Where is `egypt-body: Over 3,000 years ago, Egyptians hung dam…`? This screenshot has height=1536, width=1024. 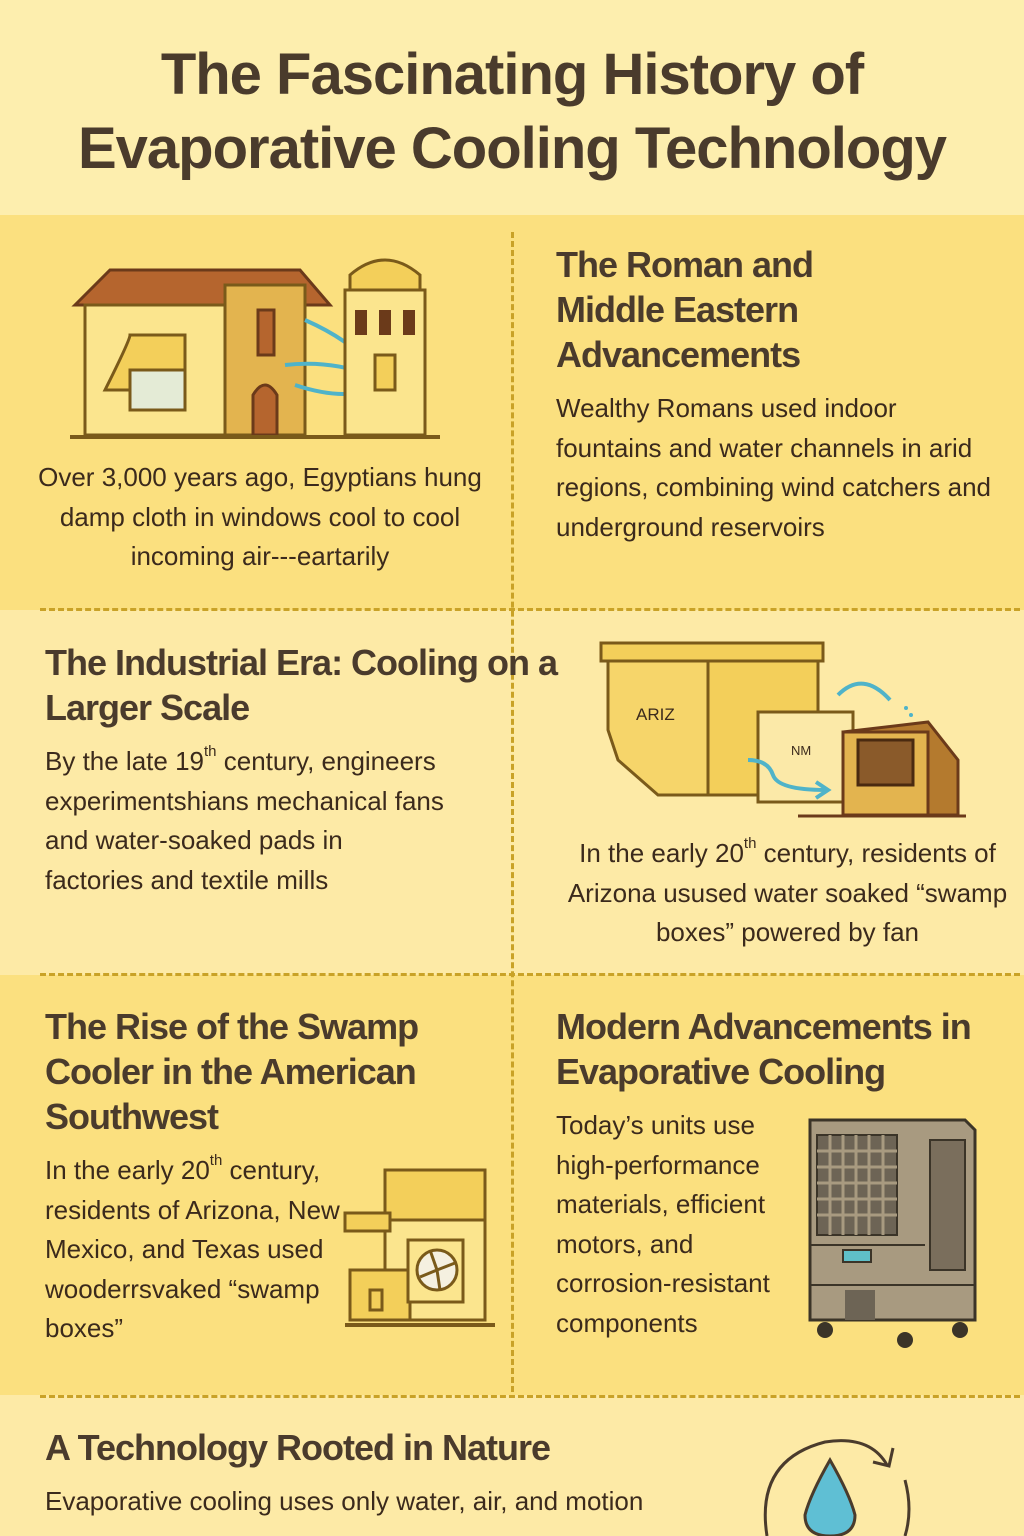
egypt-body: Over 3,000 years ago, Egyptians hung dam… is located at coordinates (260, 516).